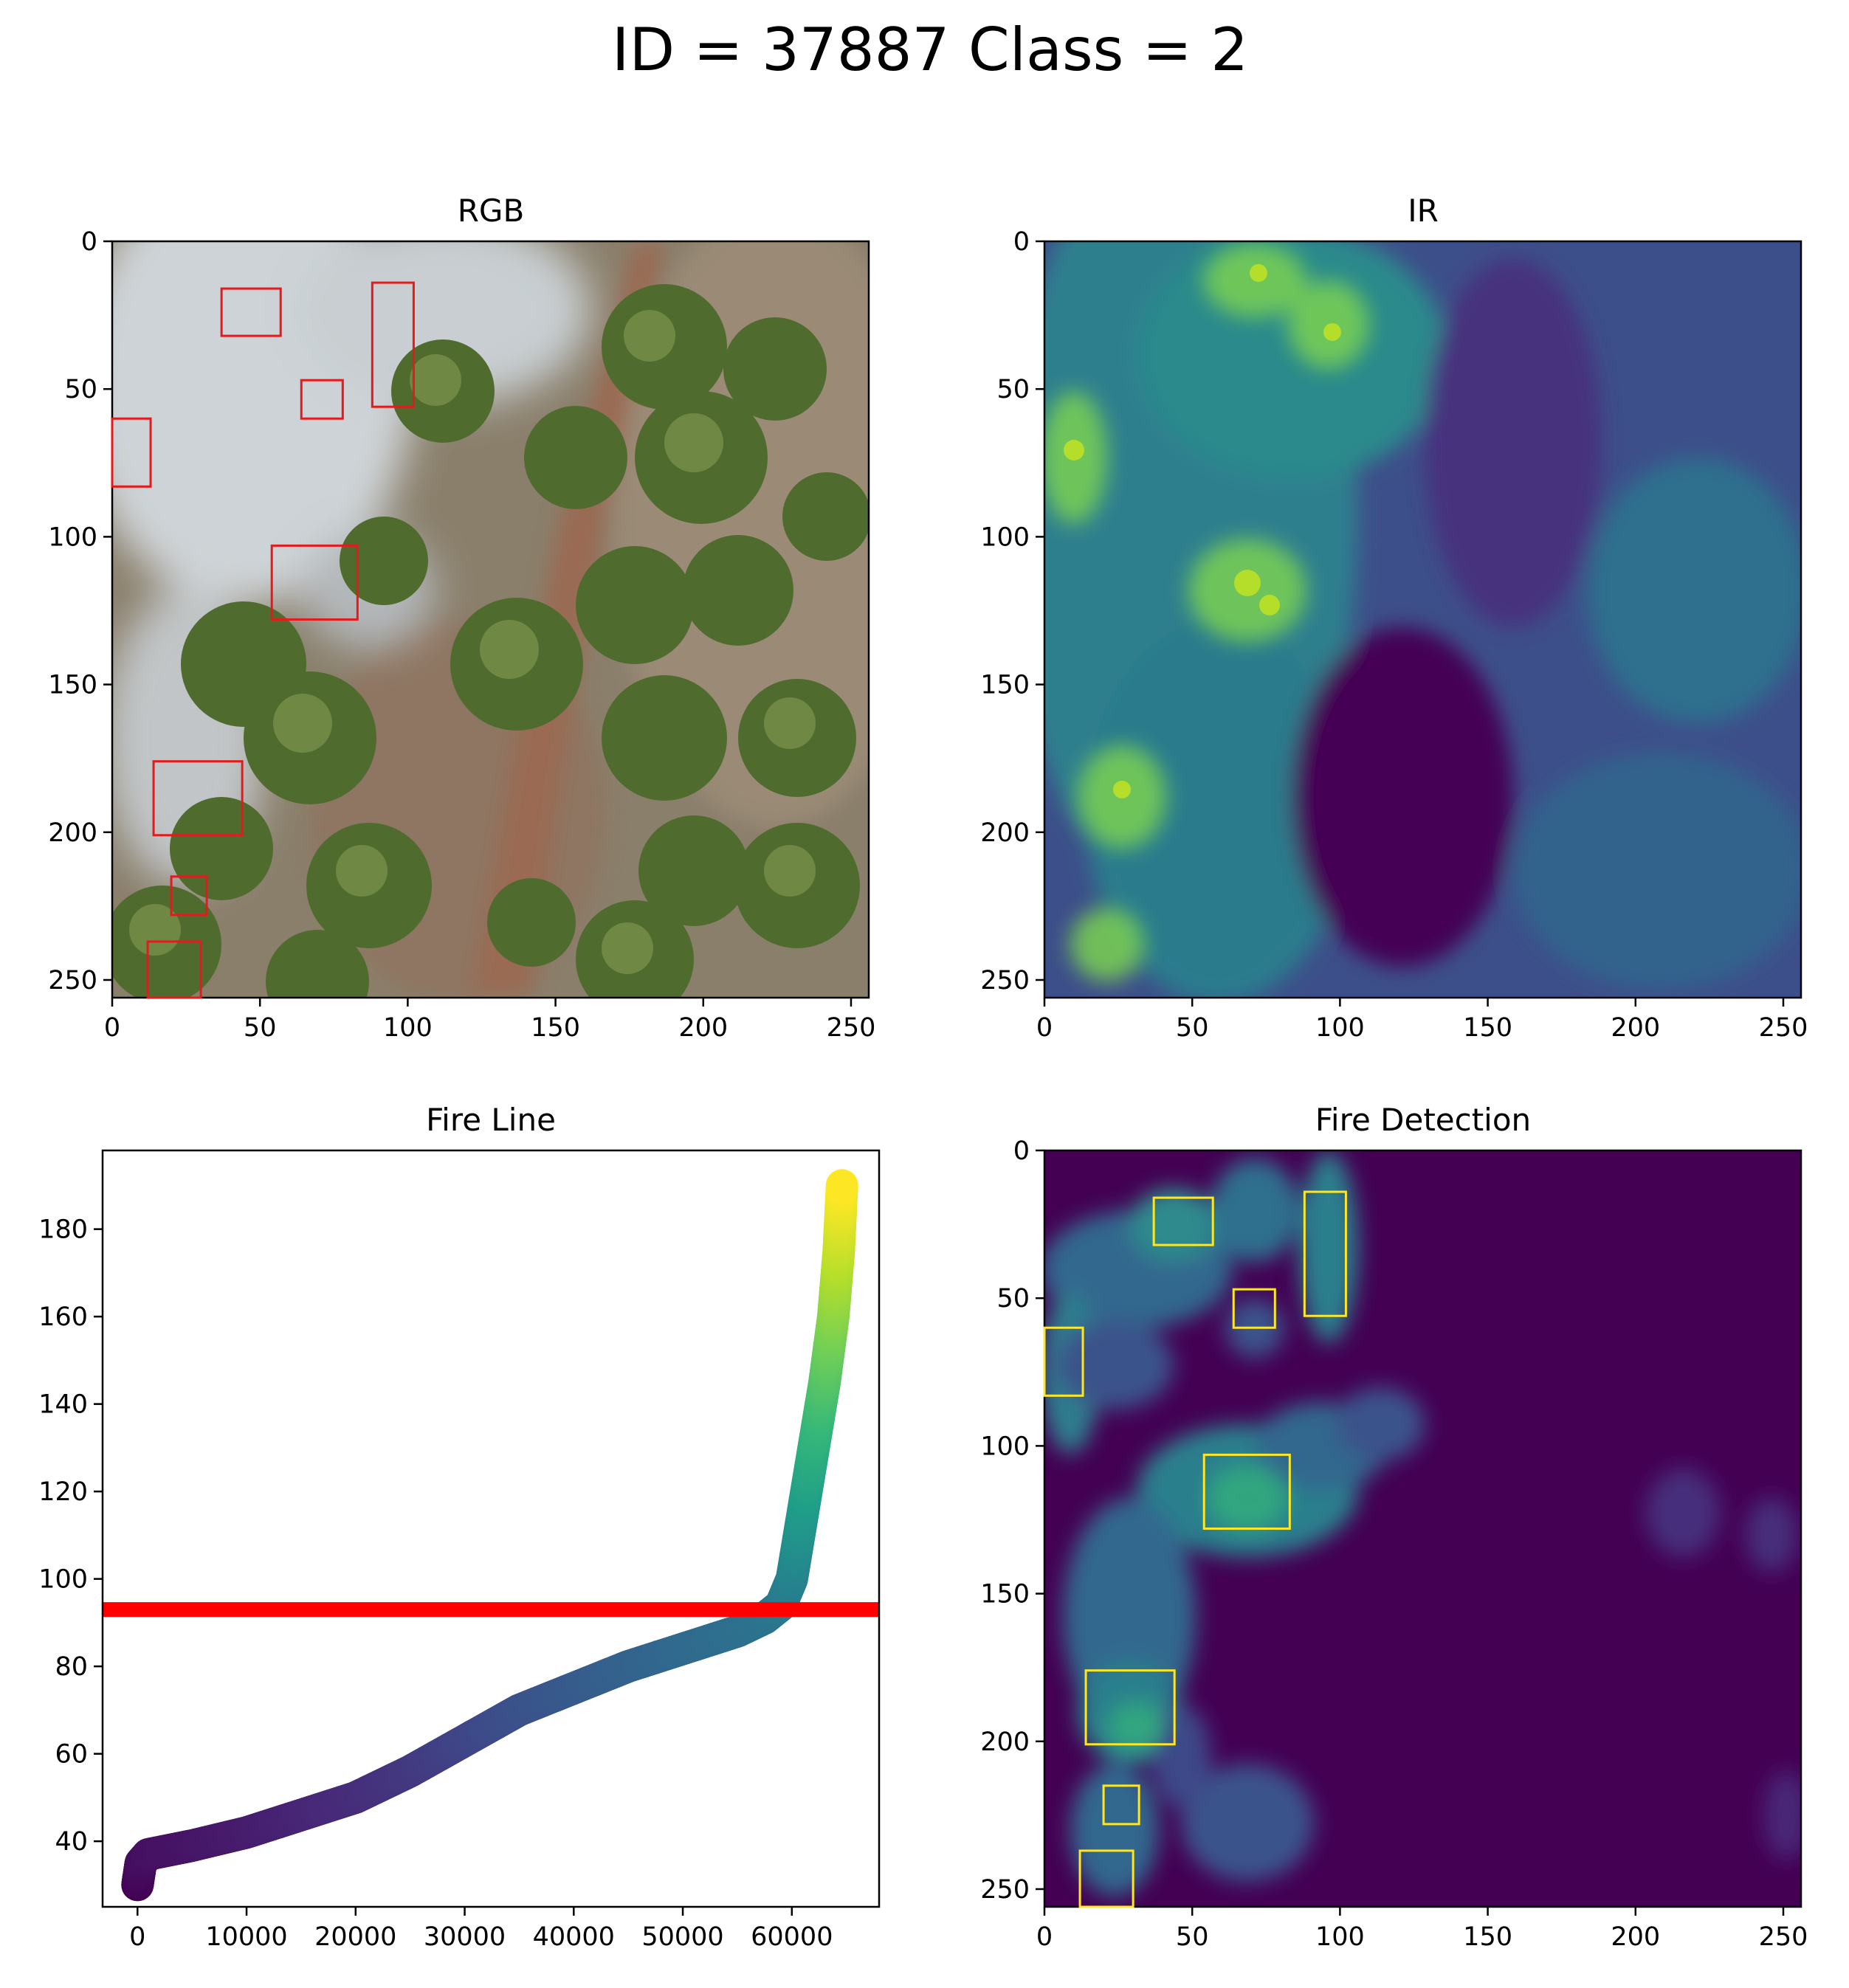 Image resolution: width=1849 pixels, height=1988 pixels. What do you see at coordinates (72, 980) in the screenshot?
I see `rgb-y-tick-label: 250` at bounding box center [72, 980].